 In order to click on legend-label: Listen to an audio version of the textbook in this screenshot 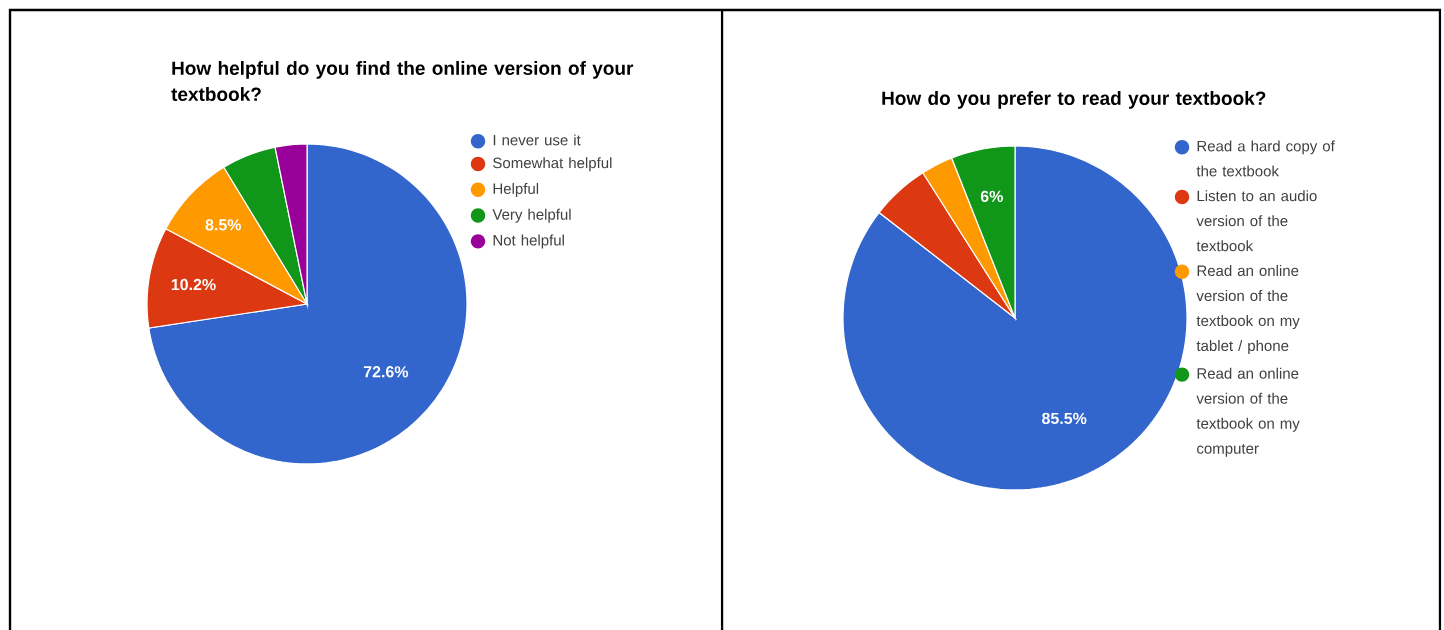, I will do `click(1256, 221)`.